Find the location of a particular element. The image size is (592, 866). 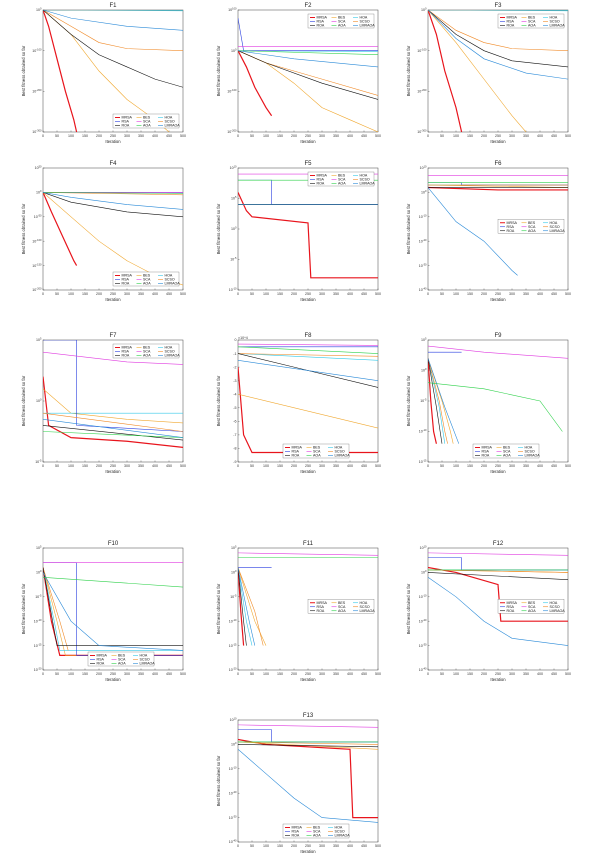

chart-title: F6 is located at coordinates (498, 164).